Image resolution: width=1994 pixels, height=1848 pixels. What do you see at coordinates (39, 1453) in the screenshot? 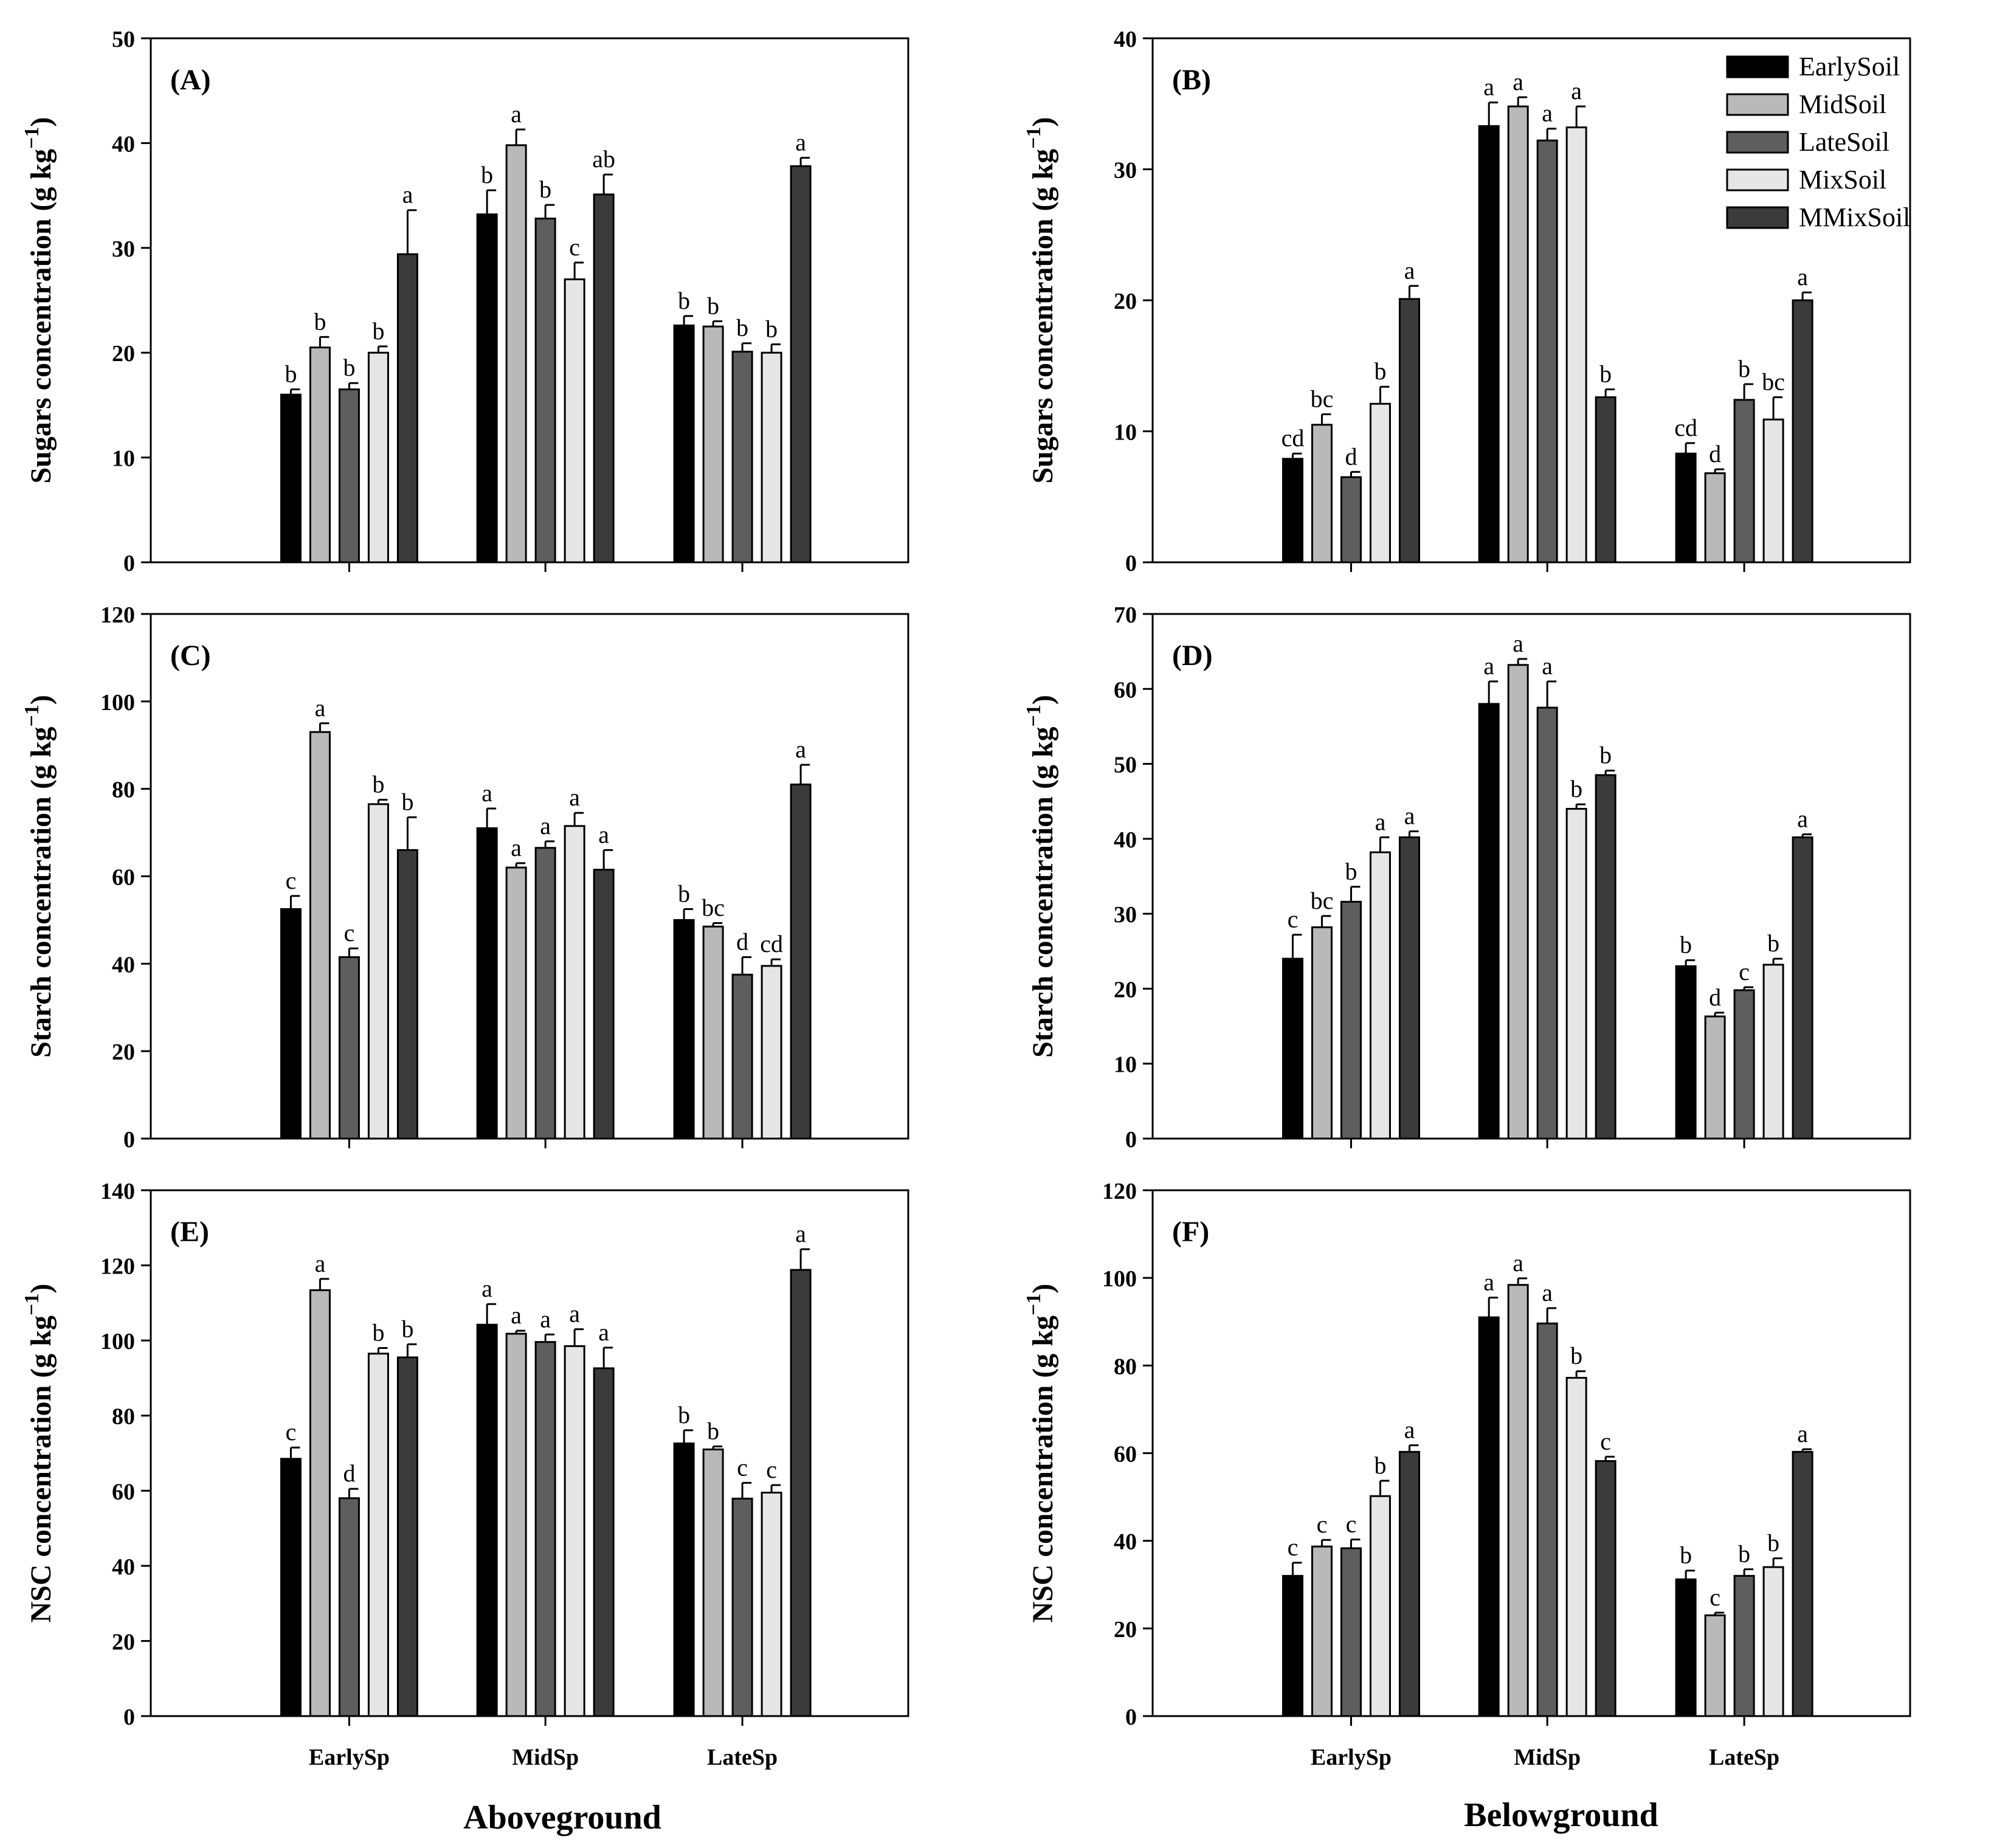
I see `panel-e-ylabel: NSC concentration (g kg−1)` at bounding box center [39, 1453].